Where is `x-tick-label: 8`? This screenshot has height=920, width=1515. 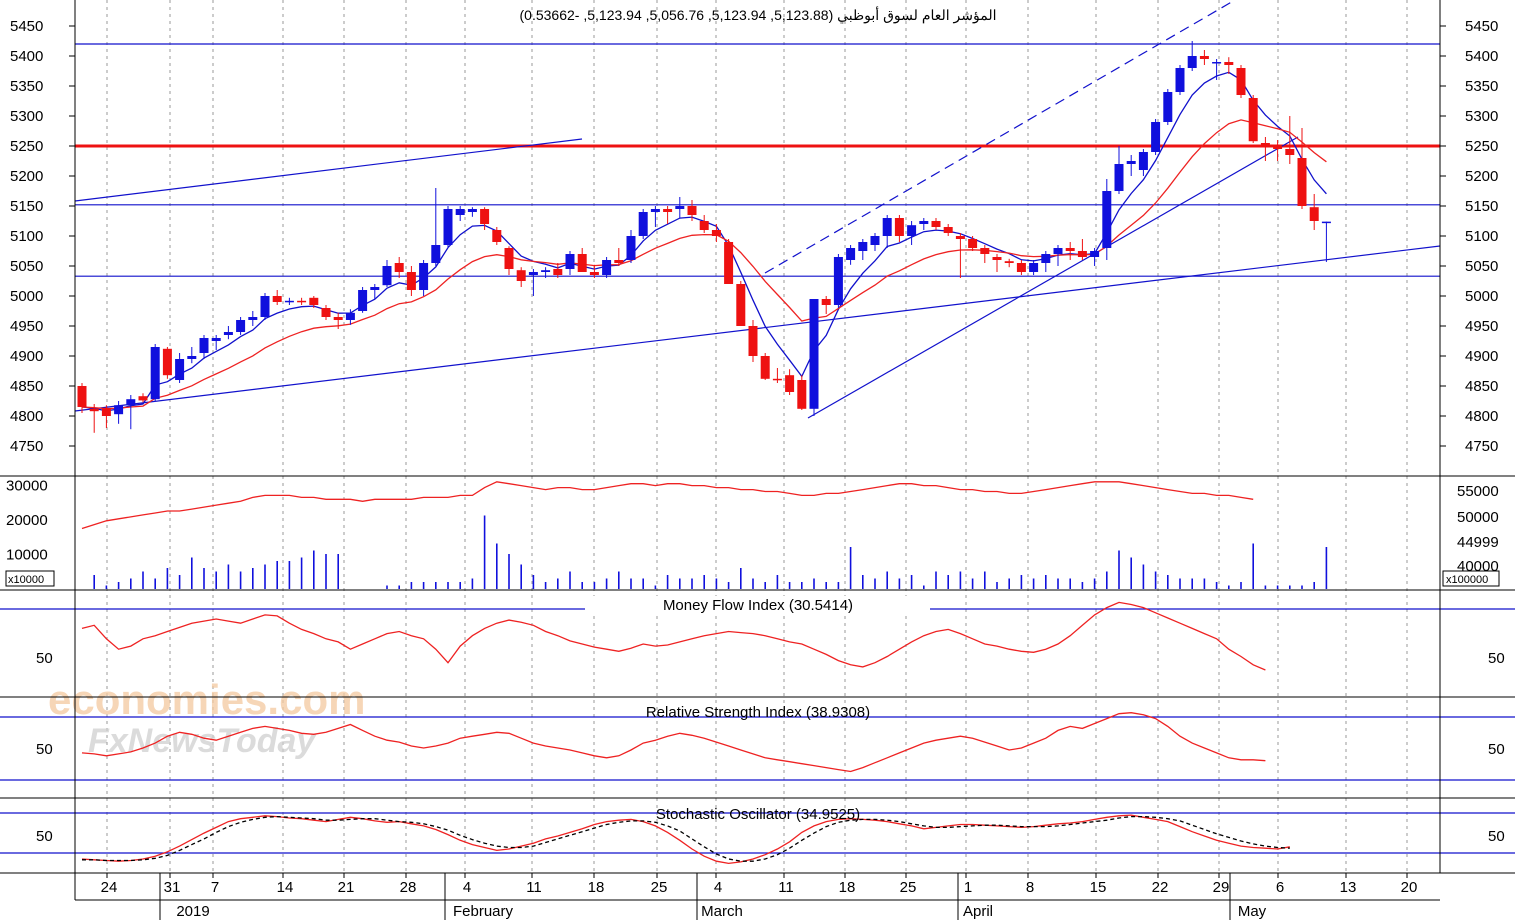 x-tick-label: 8 is located at coordinates (1030, 887).